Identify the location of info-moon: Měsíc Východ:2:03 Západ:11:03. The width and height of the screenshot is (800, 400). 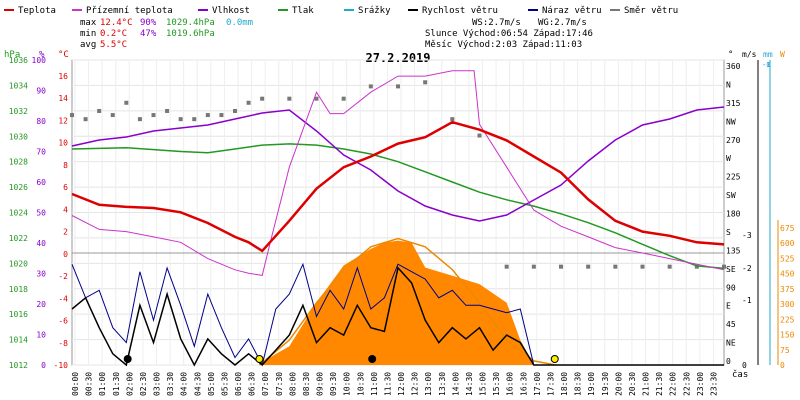
(503, 45).